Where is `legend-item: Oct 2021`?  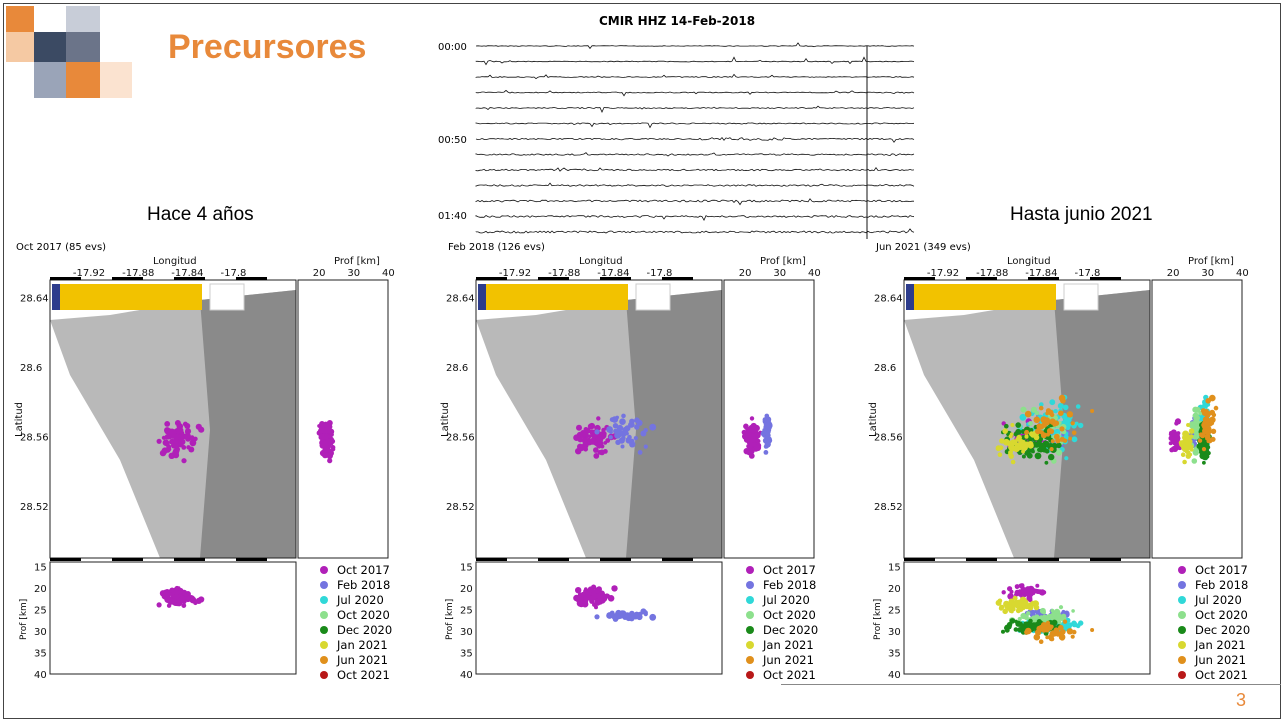
legend-item: Oct 2021 is located at coordinates (356, 674).